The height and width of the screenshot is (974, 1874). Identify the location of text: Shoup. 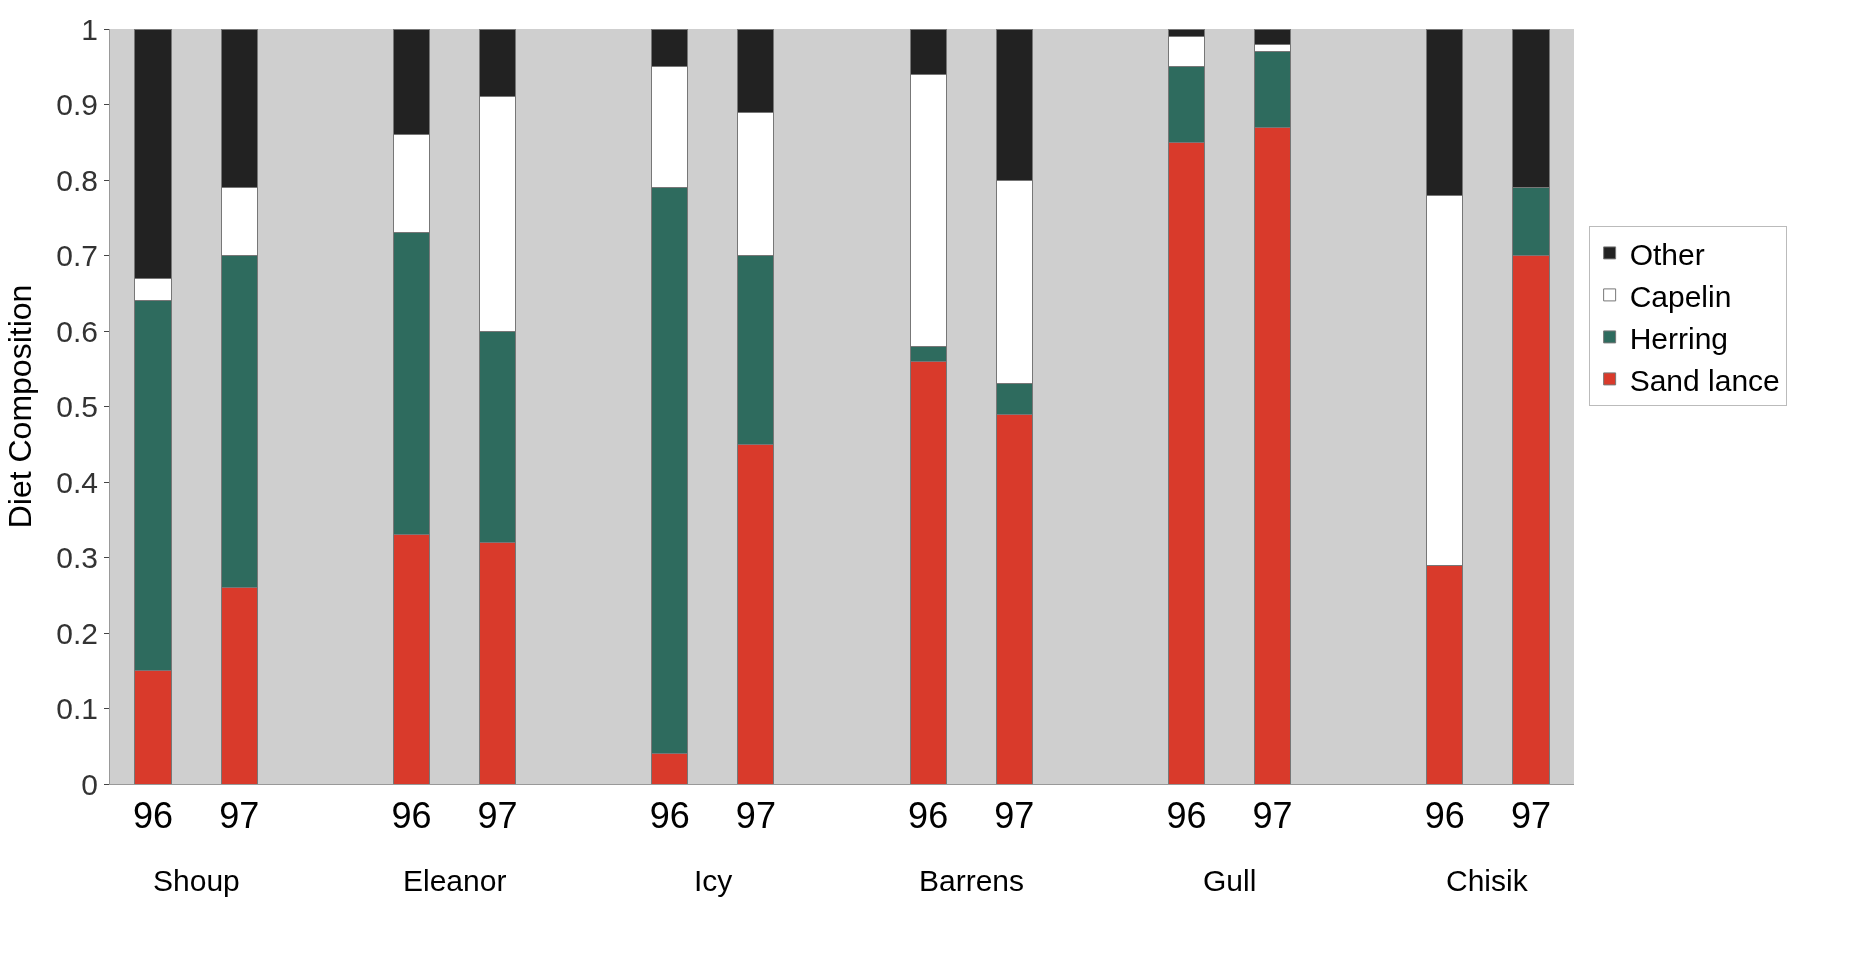
(196, 880).